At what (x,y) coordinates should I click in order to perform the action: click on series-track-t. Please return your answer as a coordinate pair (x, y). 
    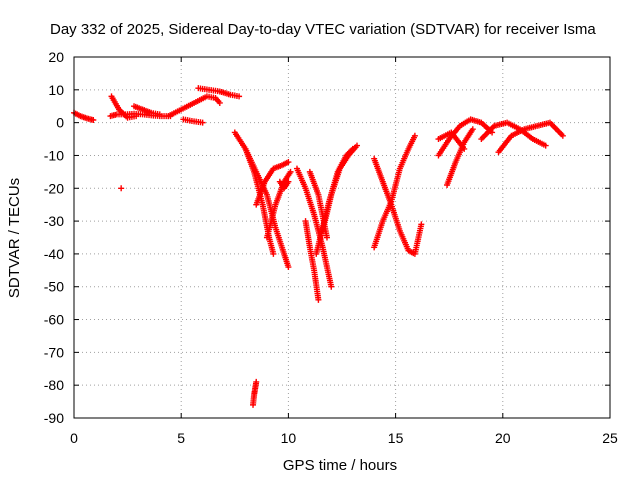
    Looking at the image, I should click on (394, 191).